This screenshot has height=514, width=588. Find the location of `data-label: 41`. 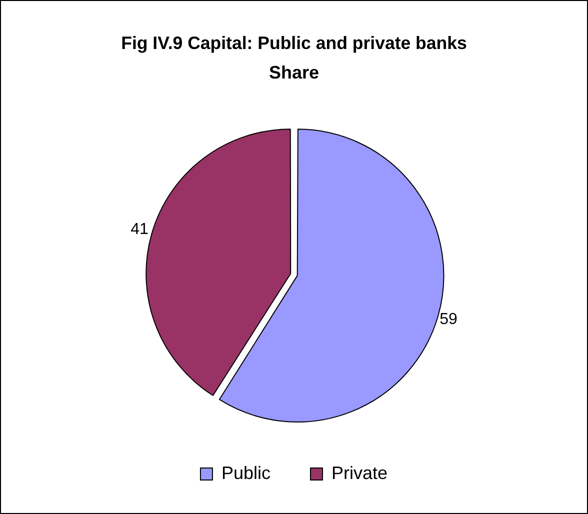

data-label: 41 is located at coordinates (139, 229).